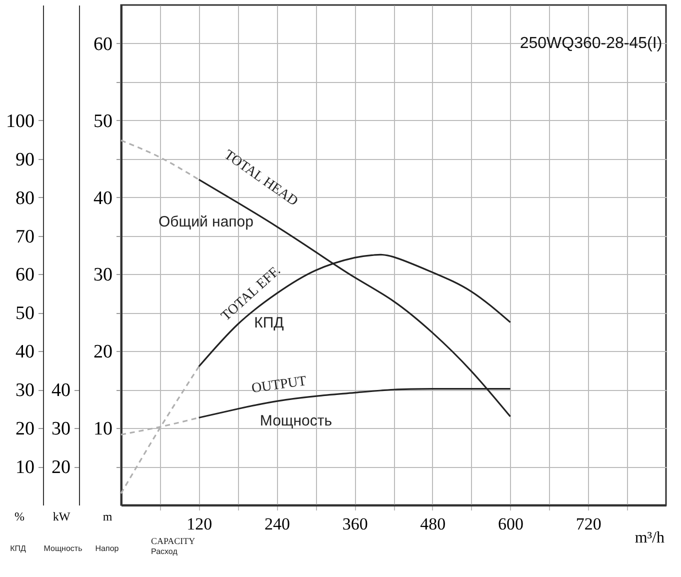 The height and width of the screenshot is (577, 681). What do you see at coordinates (199, 524) in the screenshot?
I see `x-tick-label: 120` at bounding box center [199, 524].